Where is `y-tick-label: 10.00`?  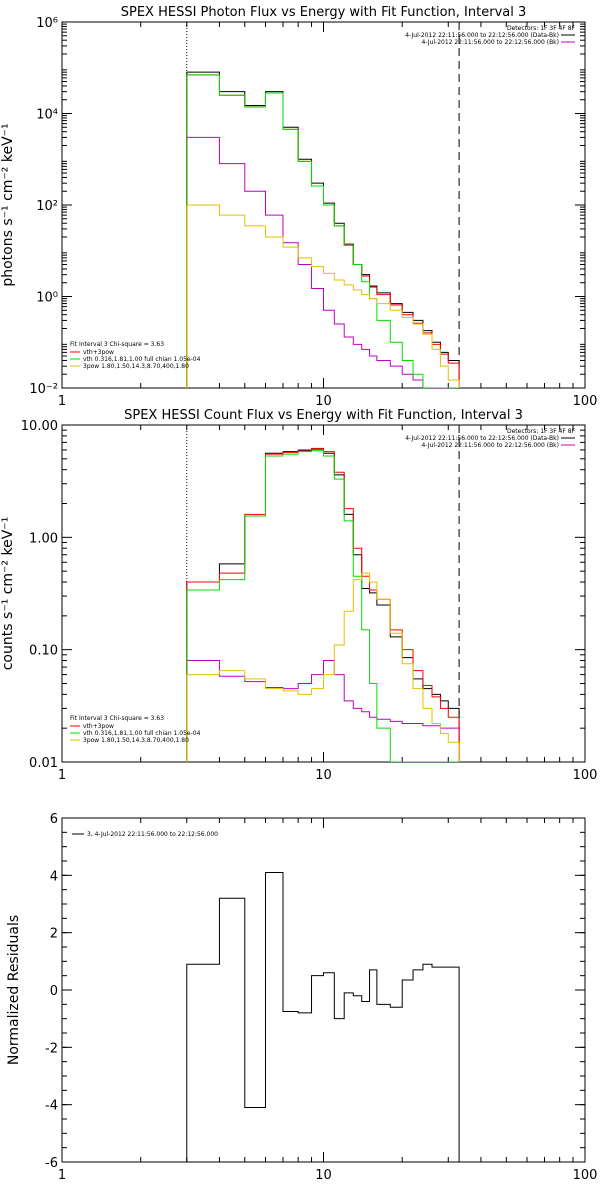
y-tick-label: 10.00 is located at coordinates (39, 426).